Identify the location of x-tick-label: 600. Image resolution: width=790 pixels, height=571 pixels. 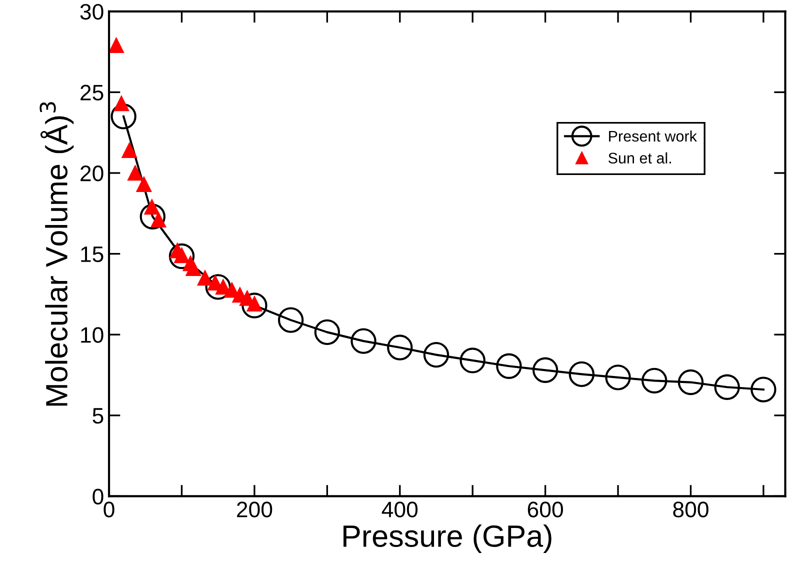
(545, 510).